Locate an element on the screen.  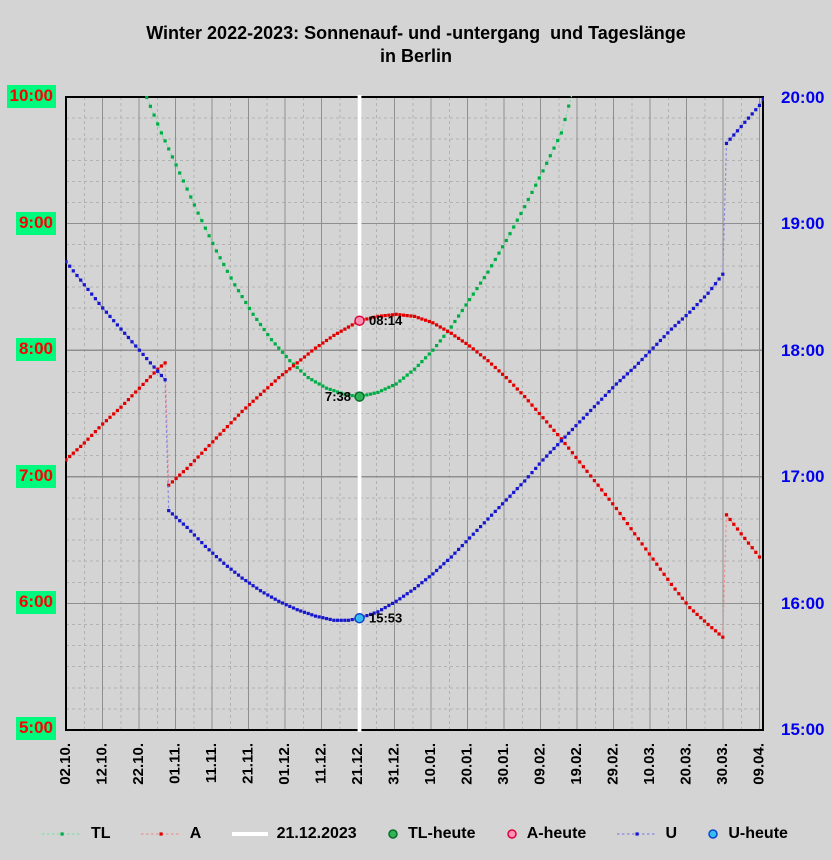
a-heute-marker-icon is located at coordinates (511, 834).